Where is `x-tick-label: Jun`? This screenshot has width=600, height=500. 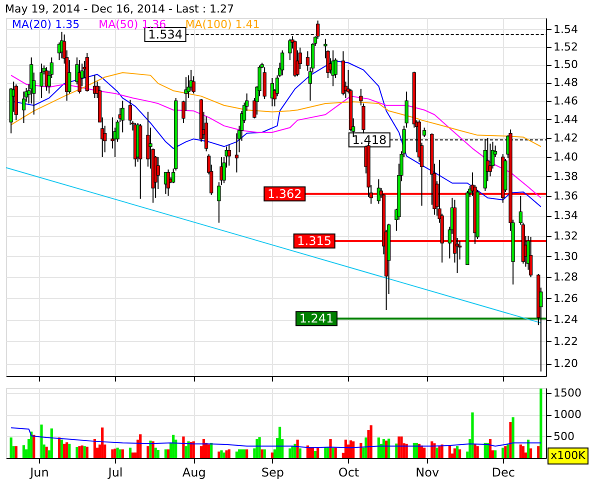 x-tick-label: Jun is located at coordinates (39, 473).